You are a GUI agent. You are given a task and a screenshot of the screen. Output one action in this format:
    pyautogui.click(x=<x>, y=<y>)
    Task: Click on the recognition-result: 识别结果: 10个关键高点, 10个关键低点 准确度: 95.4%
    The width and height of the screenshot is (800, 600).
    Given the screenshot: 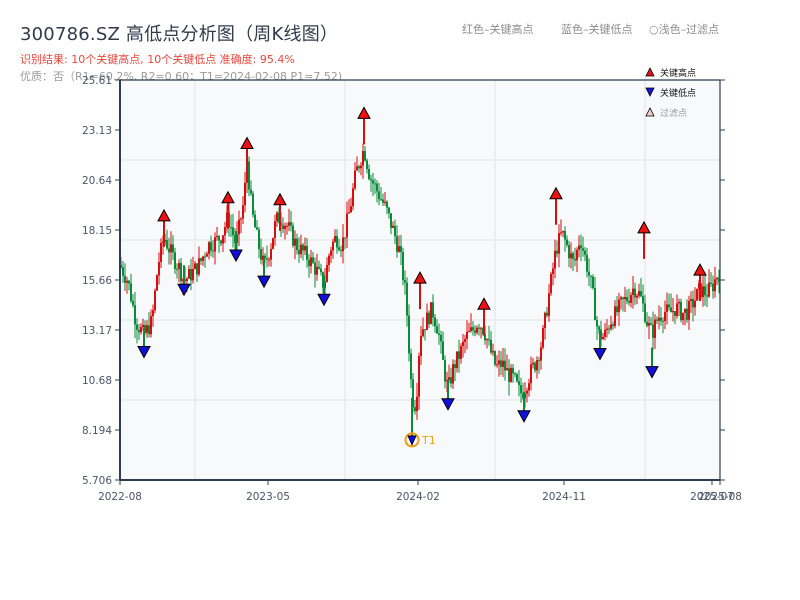 What is the action you would take?
    pyautogui.click(x=157, y=59)
    